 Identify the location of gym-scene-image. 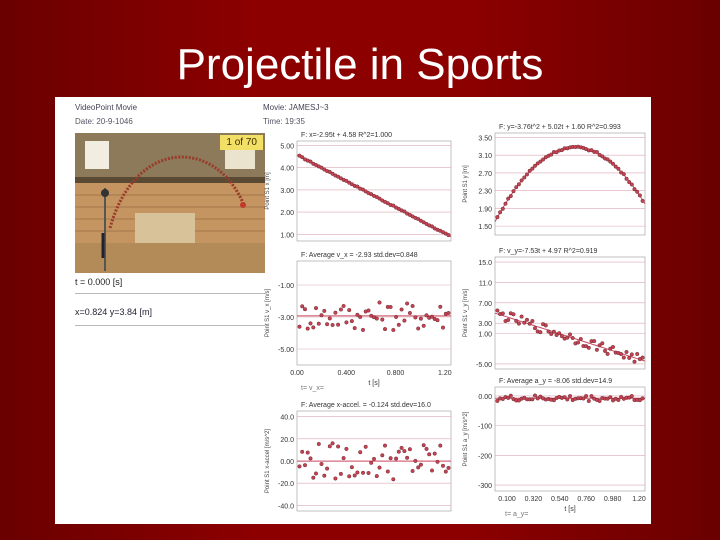
(170, 203).